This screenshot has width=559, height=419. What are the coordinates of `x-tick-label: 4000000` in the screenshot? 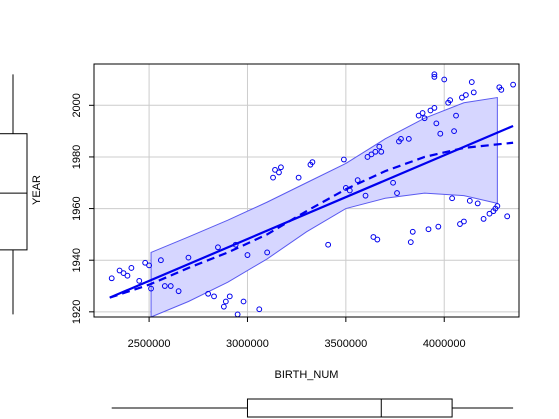 It's located at (444, 344).